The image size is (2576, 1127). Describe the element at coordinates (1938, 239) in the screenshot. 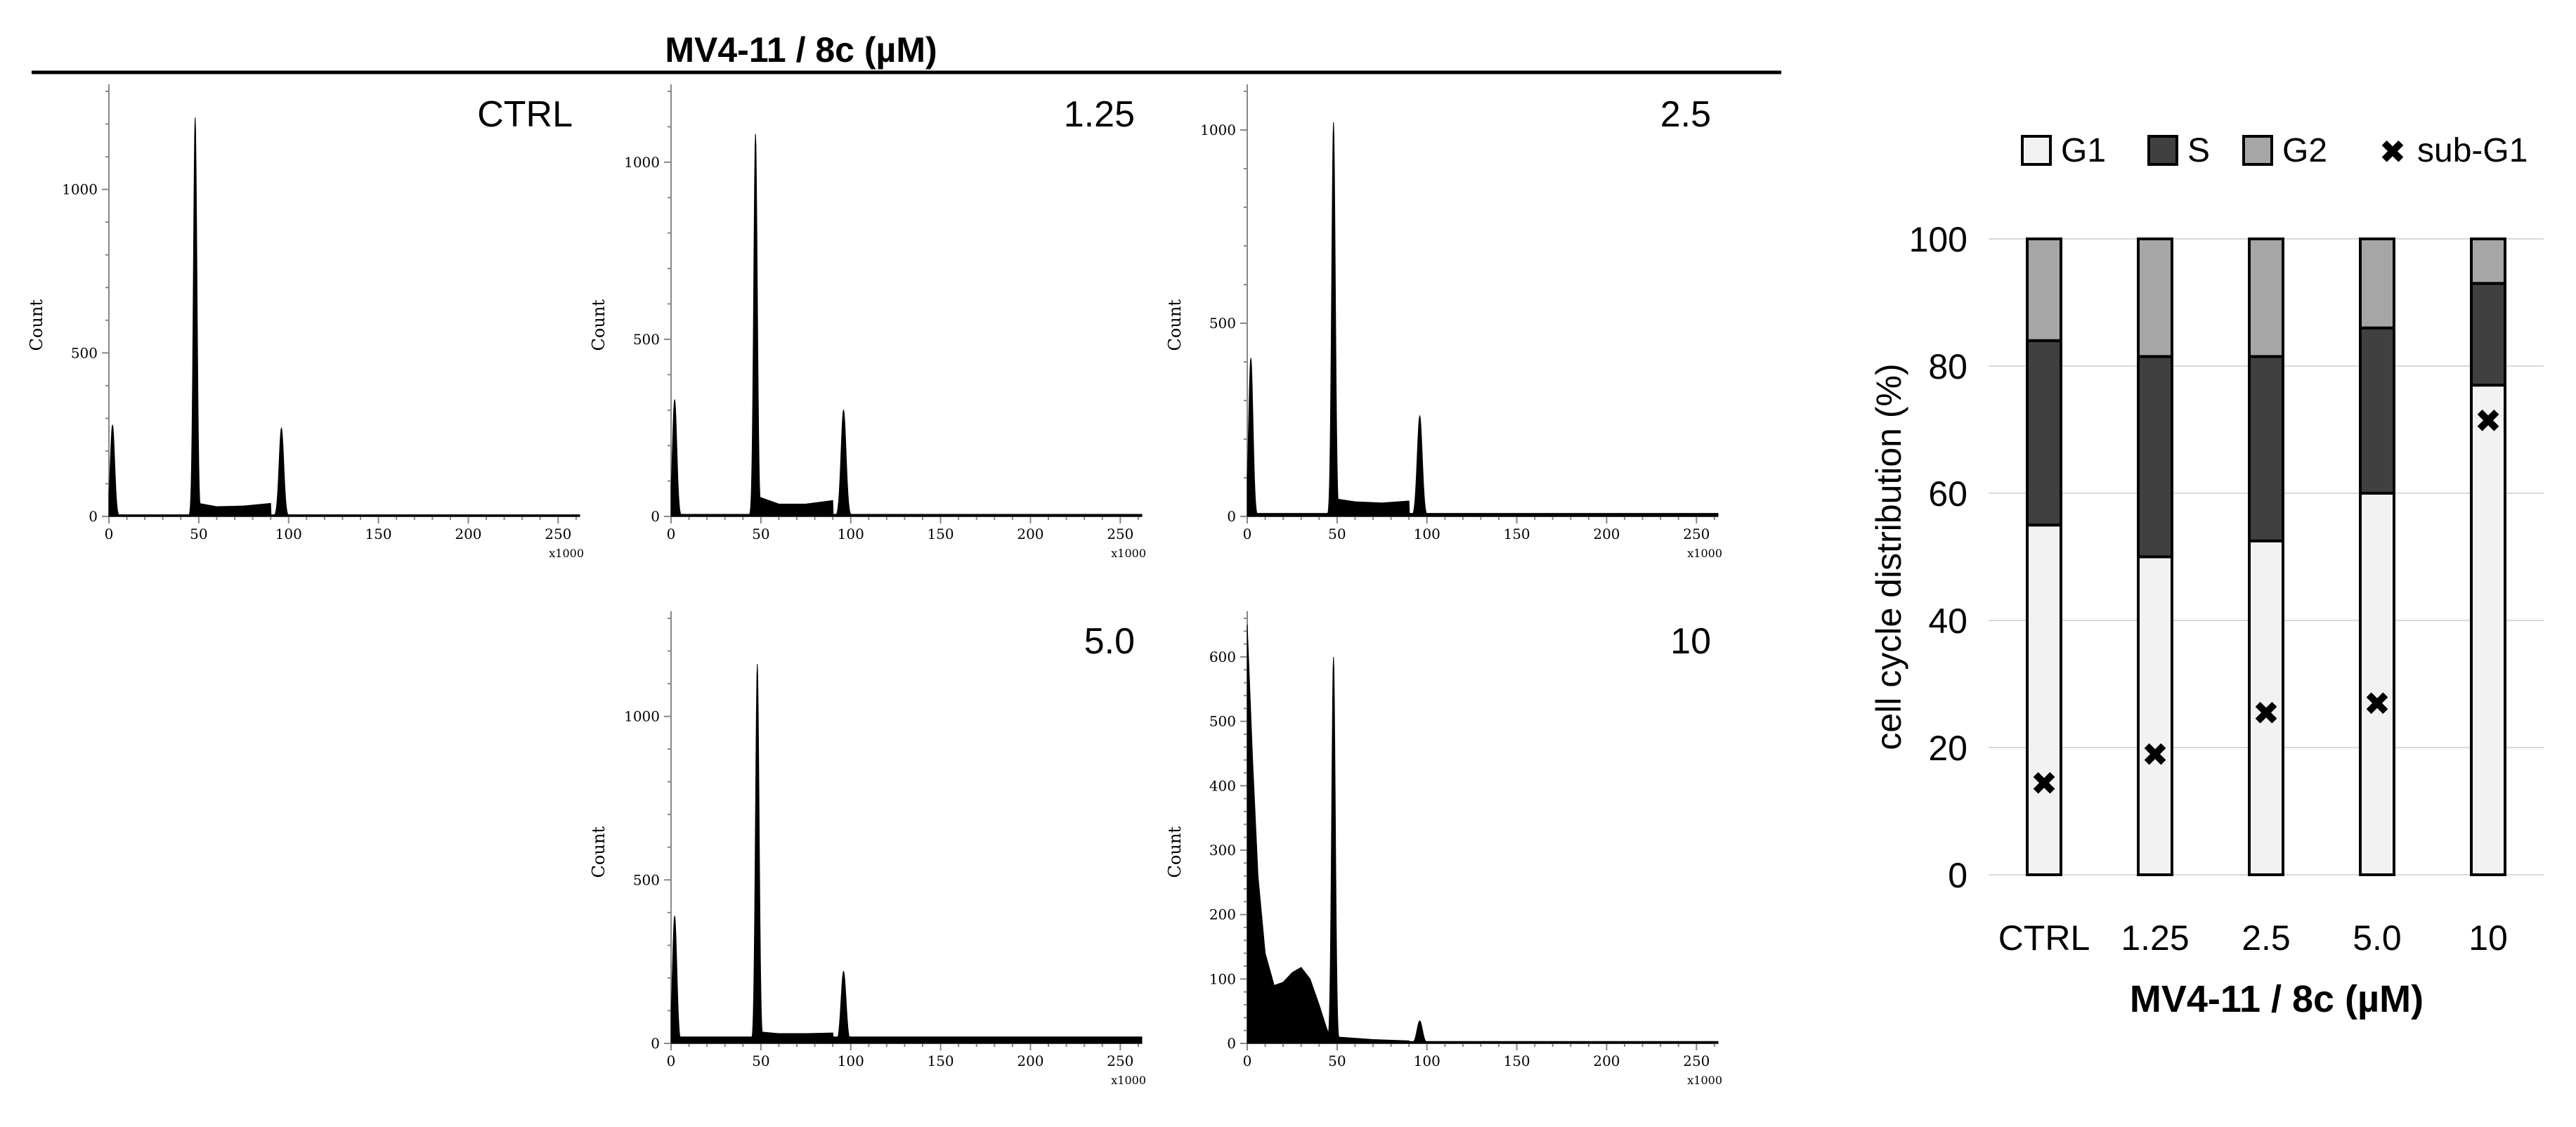

I see `y-tick-label: 100` at that location.